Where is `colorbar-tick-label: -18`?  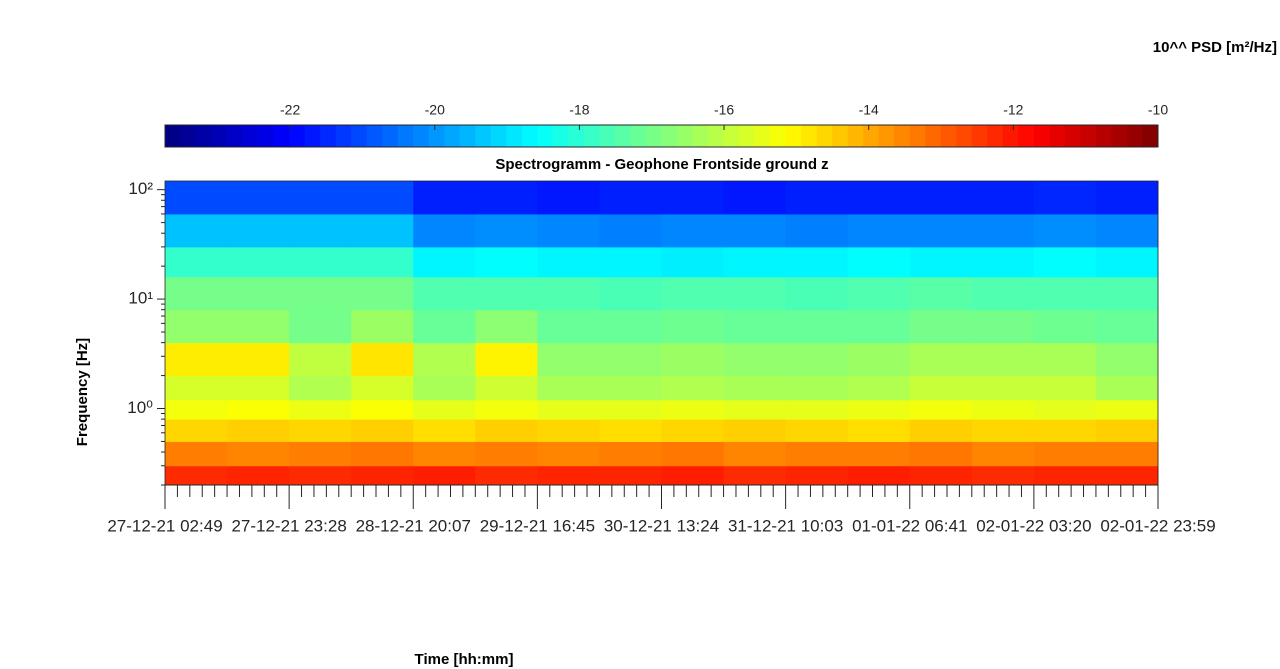
colorbar-tick-label: -18 is located at coordinates (579, 110).